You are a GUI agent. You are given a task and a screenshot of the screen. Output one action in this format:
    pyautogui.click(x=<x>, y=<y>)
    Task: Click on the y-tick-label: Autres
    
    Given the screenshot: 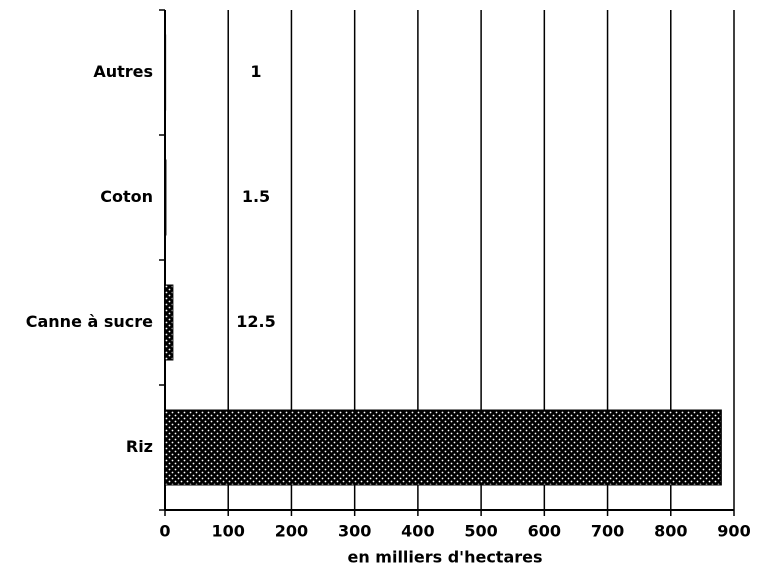 What is the action you would take?
    pyautogui.click(x=123, y=71)
    